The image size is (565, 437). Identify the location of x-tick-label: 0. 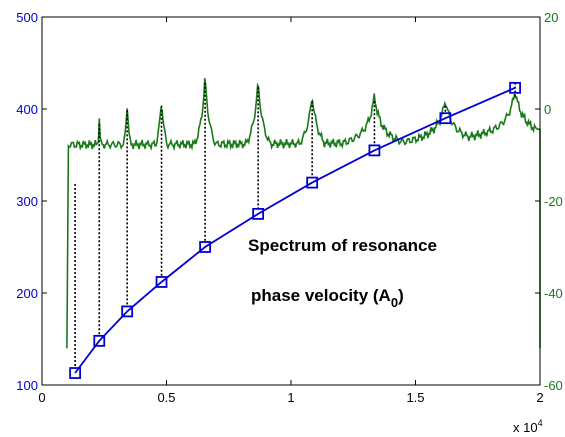
(41, 397).